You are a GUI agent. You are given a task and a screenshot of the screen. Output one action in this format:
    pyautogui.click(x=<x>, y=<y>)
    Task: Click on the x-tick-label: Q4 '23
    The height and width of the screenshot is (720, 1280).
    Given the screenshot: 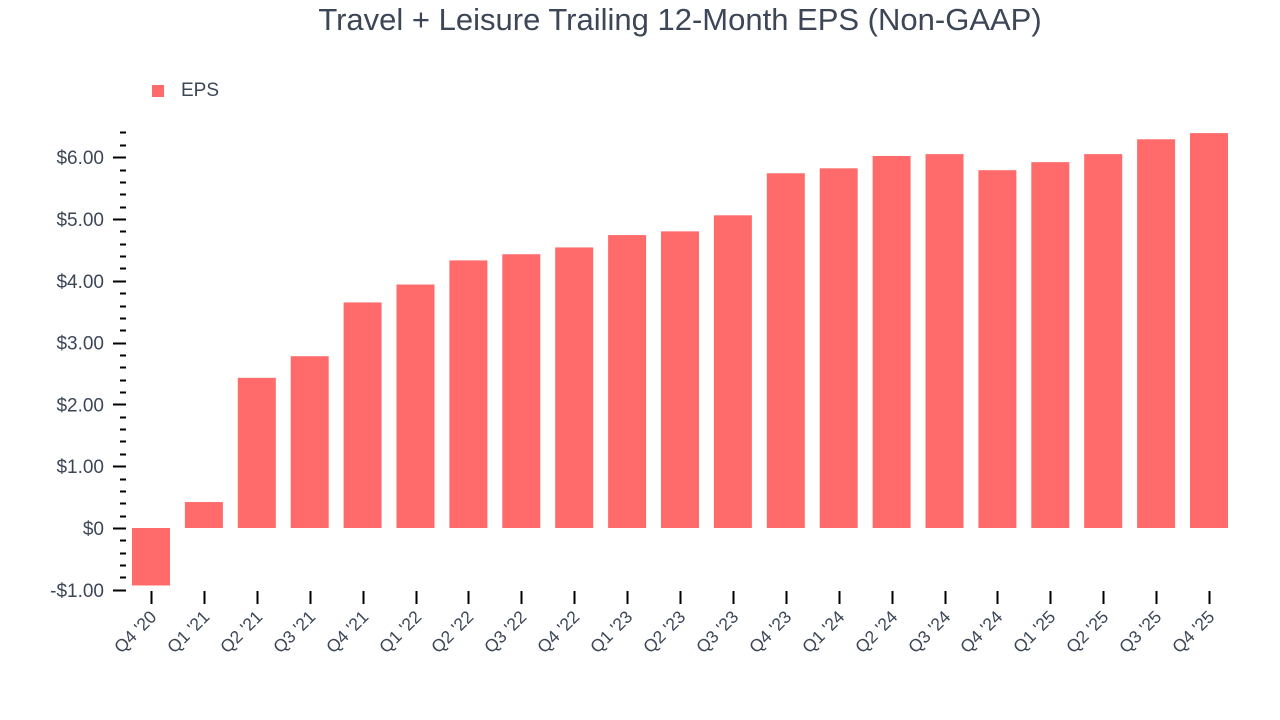 What is the action you would take?
    pyautogui.click(x=770, y=632)
    